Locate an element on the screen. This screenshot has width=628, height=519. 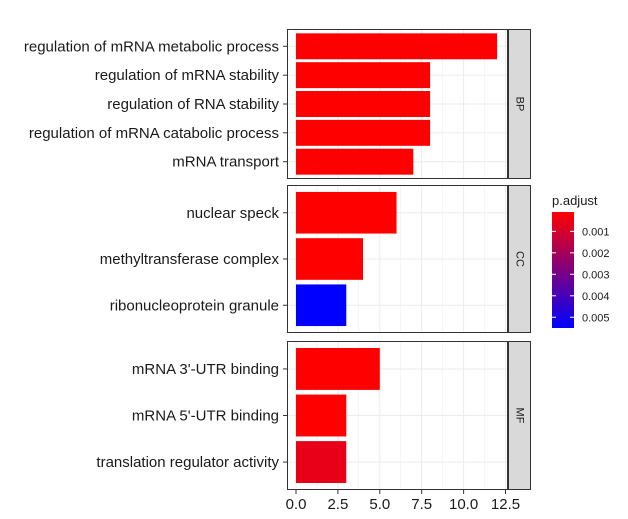
y-tick-label: regulation of mRNA catabolic process is located at coordinates (154, 133).